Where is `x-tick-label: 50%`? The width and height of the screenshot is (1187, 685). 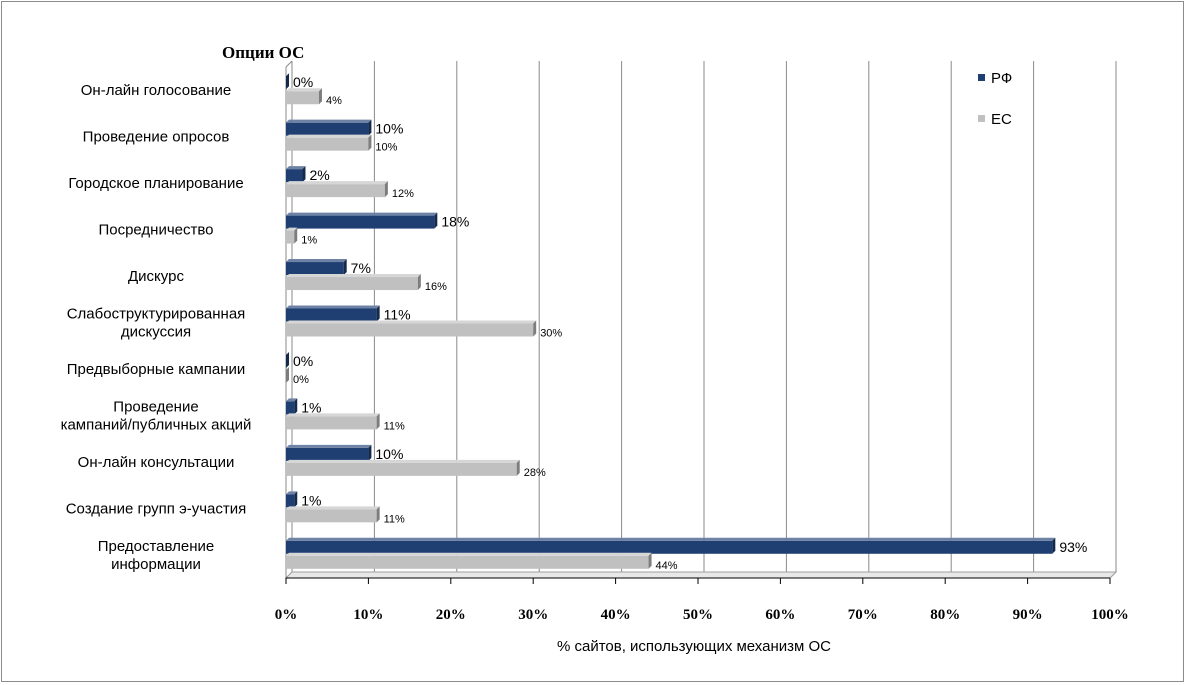 x-tick-label: 50% is located at coordinates (698, 615).